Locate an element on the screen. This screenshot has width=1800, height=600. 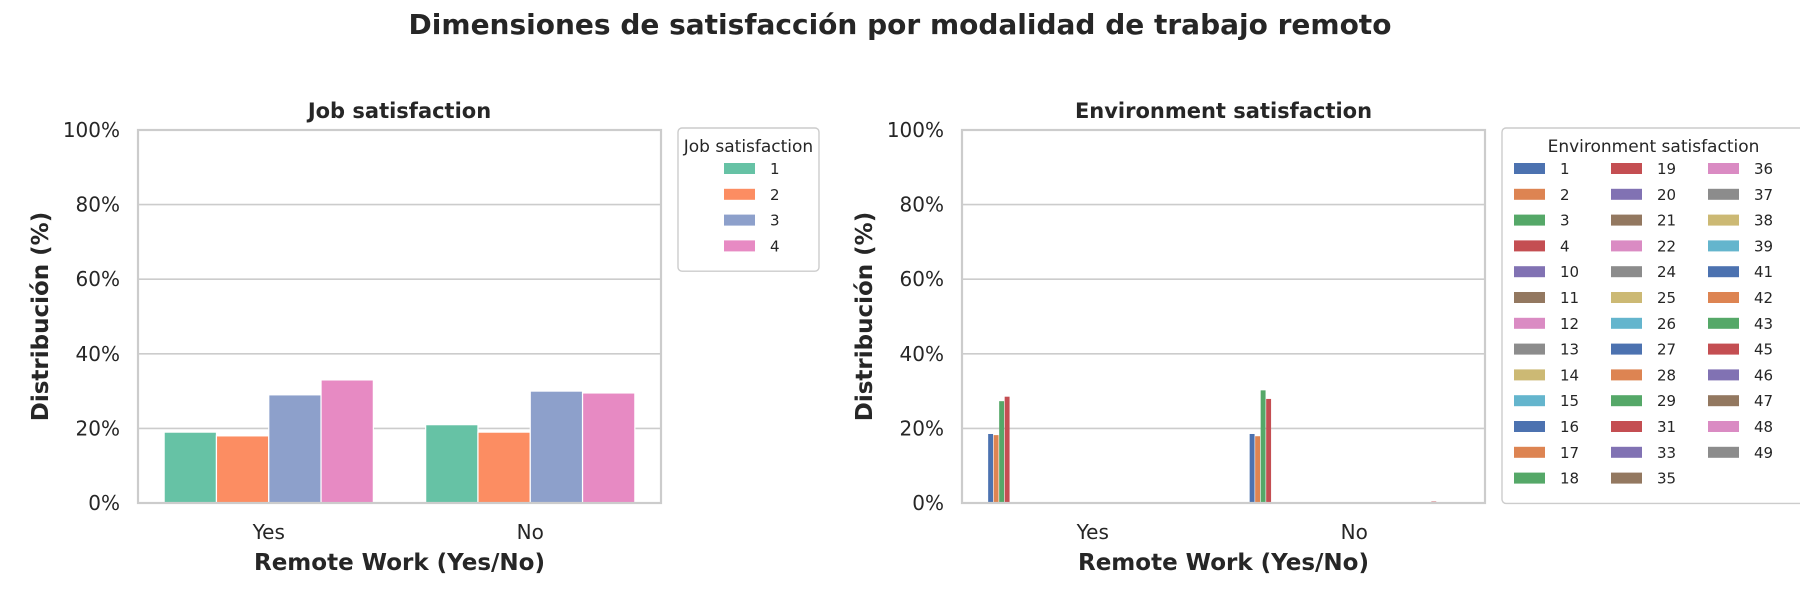
y-tick-label: 60% is located at coordinates (98, 279).